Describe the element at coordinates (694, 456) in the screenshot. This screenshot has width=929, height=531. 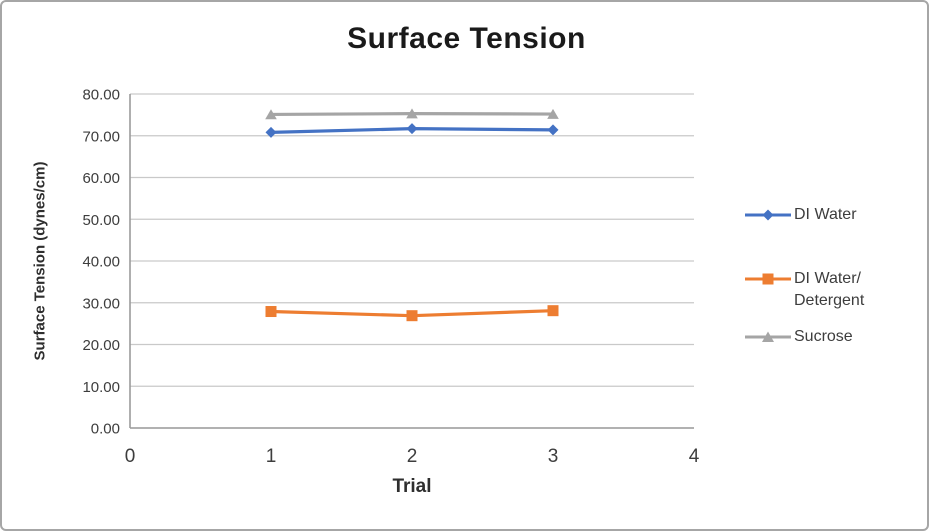
I see `x-tick-label: 4` at that location.